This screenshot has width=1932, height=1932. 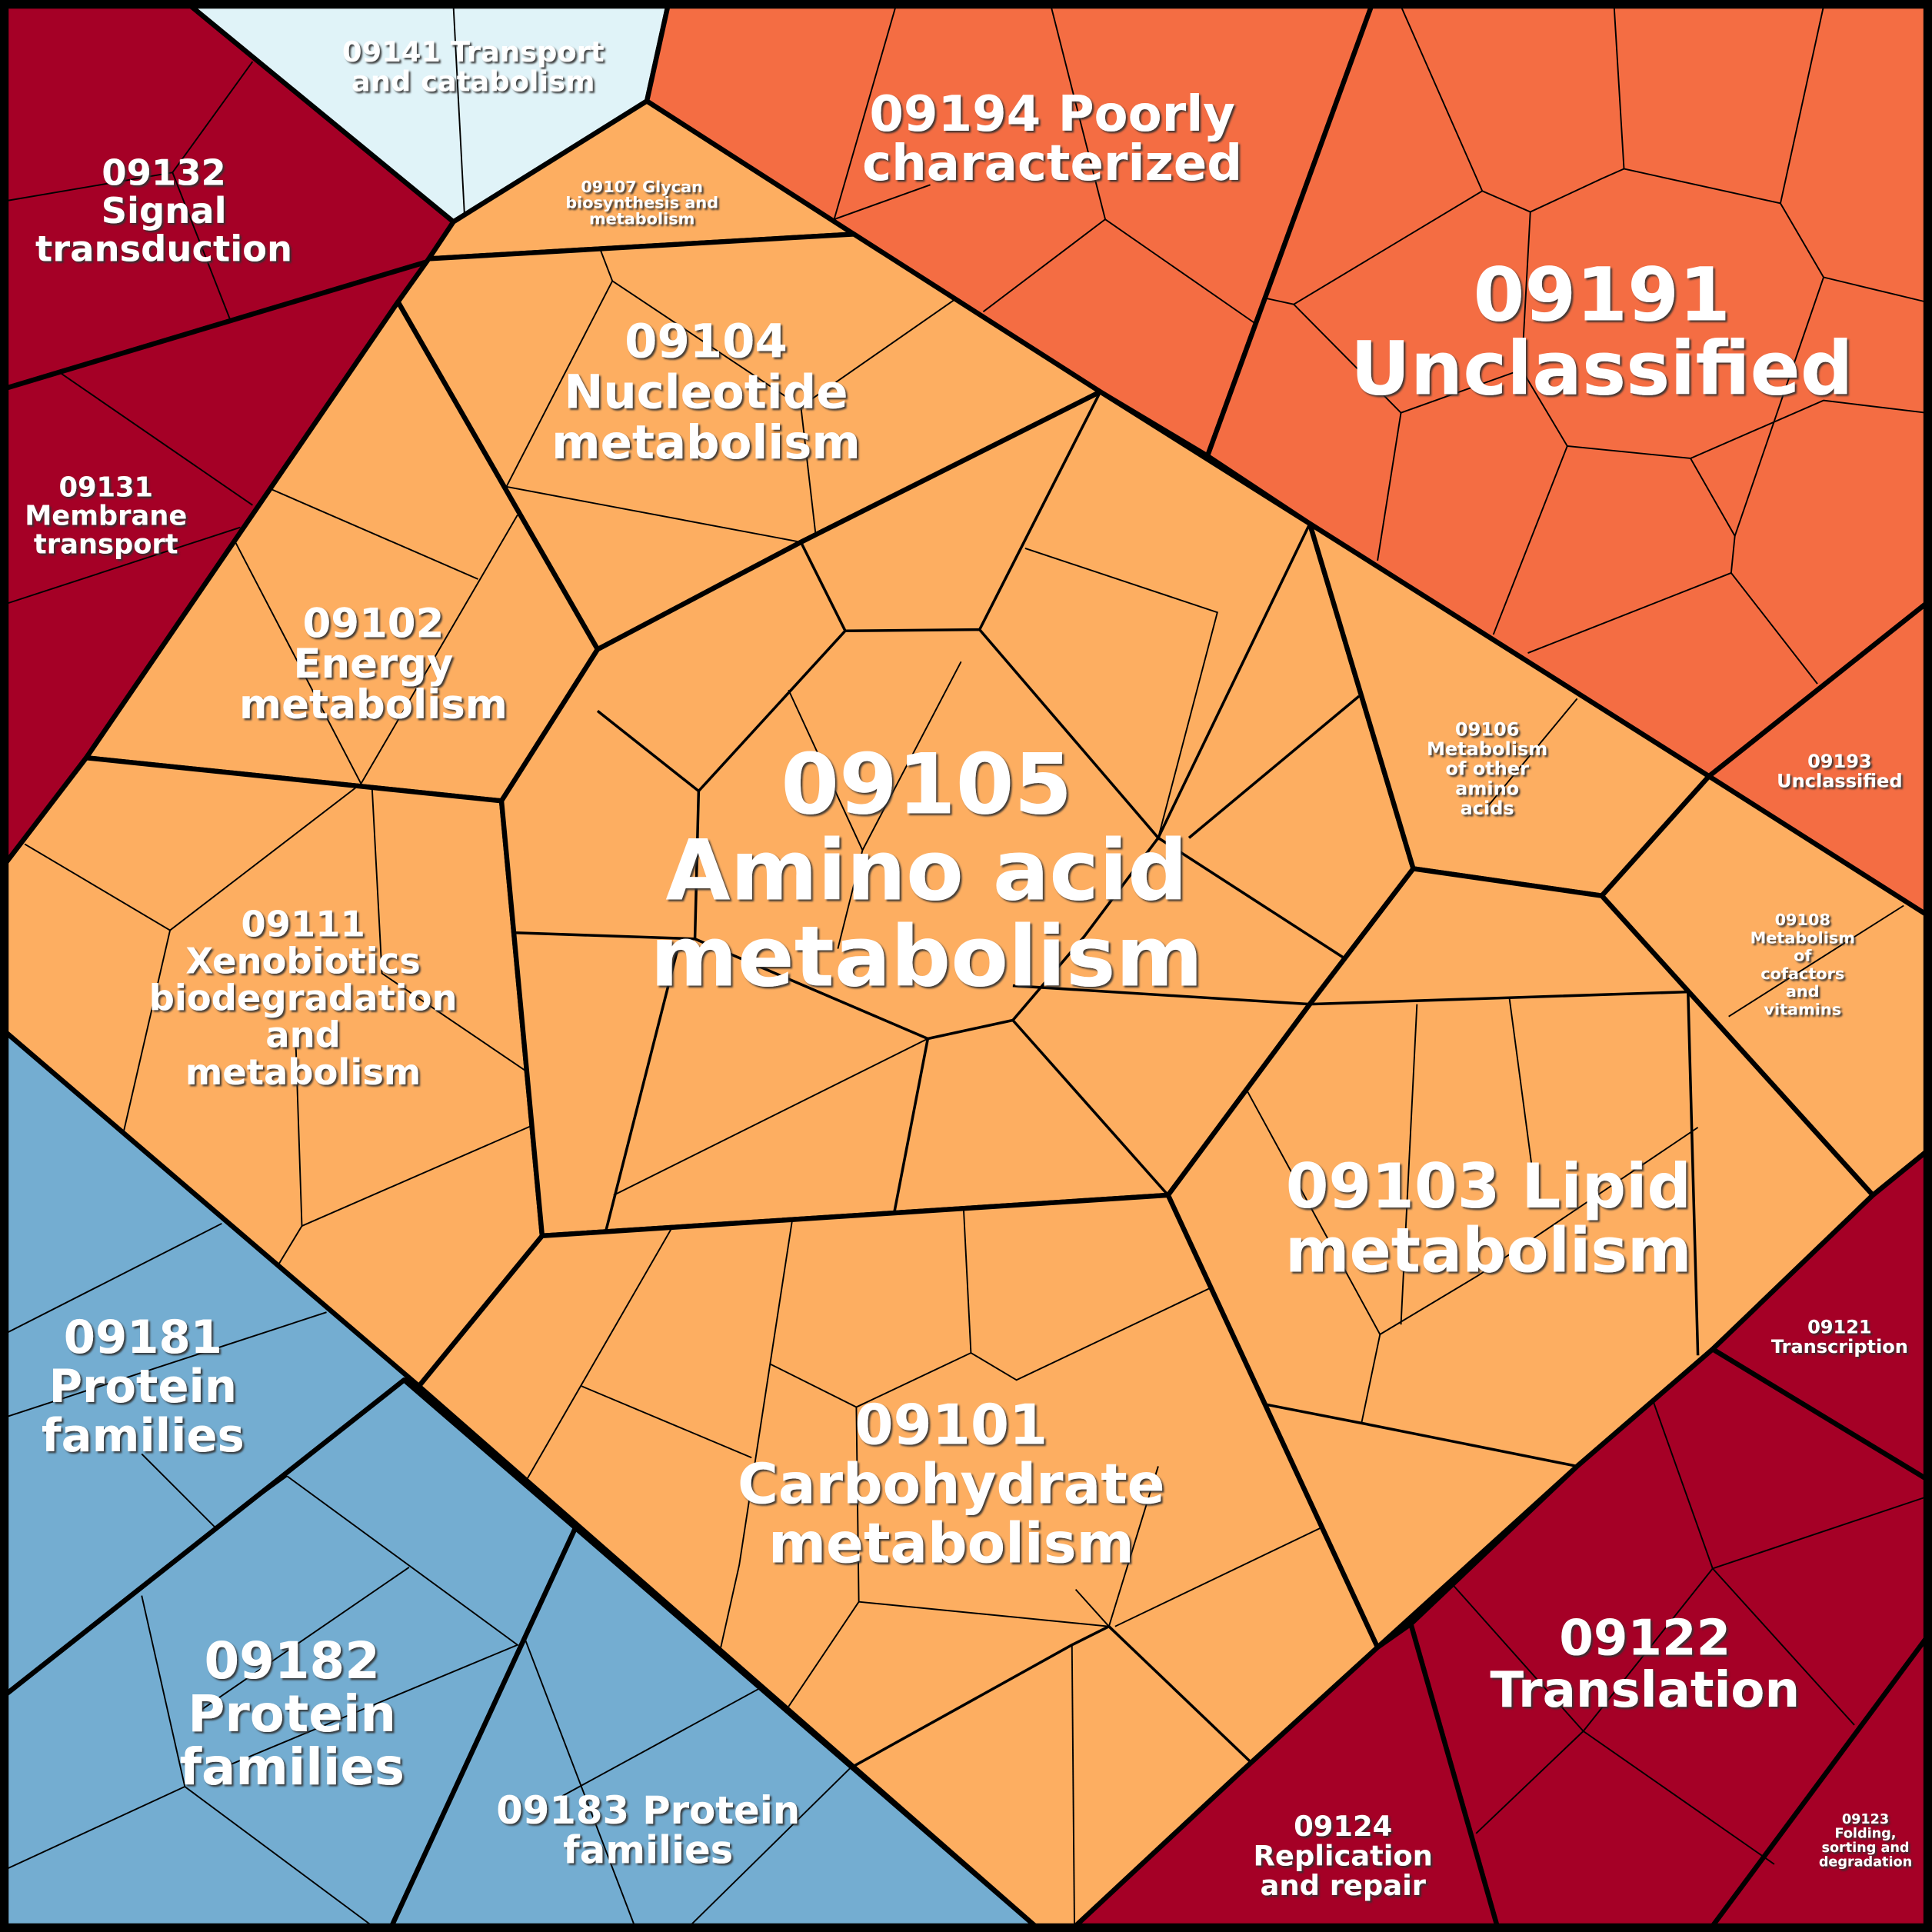 I want to click on label-09108: 09108 Metabolism of cofactors and vitamins, so click(x=1802, y=964).